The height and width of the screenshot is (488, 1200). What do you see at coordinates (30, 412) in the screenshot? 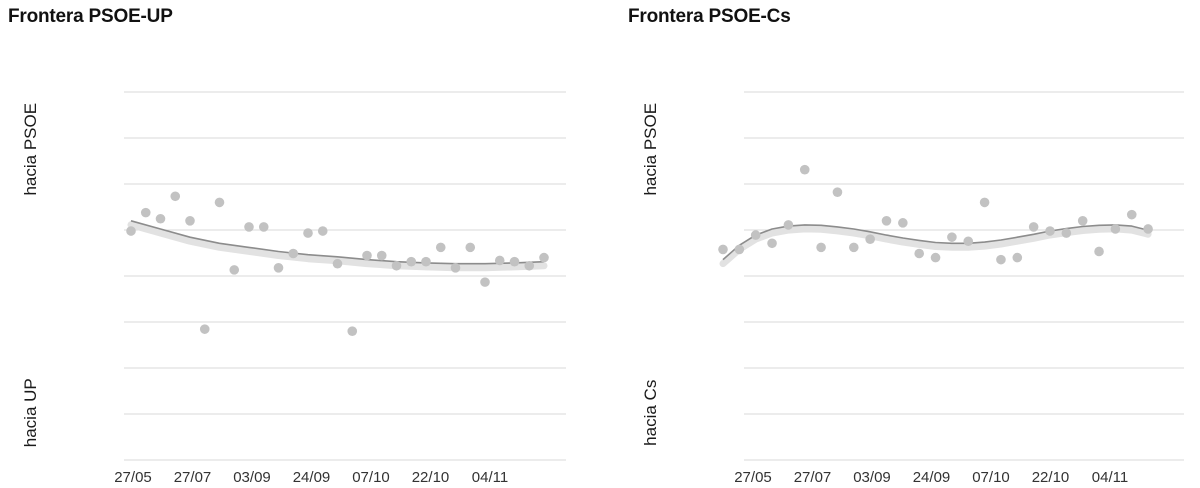
I see `y-label-bottom: hacia UP` at bounding box center [30, 412].